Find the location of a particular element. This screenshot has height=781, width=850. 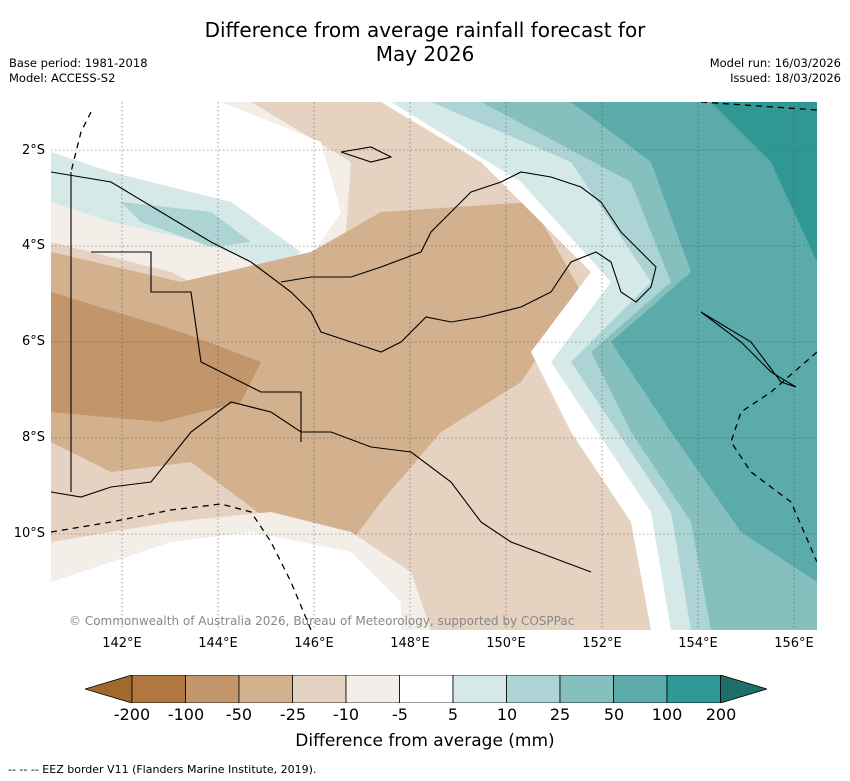

lat-label-8s: 8°S is located at coordinates (33, 437).